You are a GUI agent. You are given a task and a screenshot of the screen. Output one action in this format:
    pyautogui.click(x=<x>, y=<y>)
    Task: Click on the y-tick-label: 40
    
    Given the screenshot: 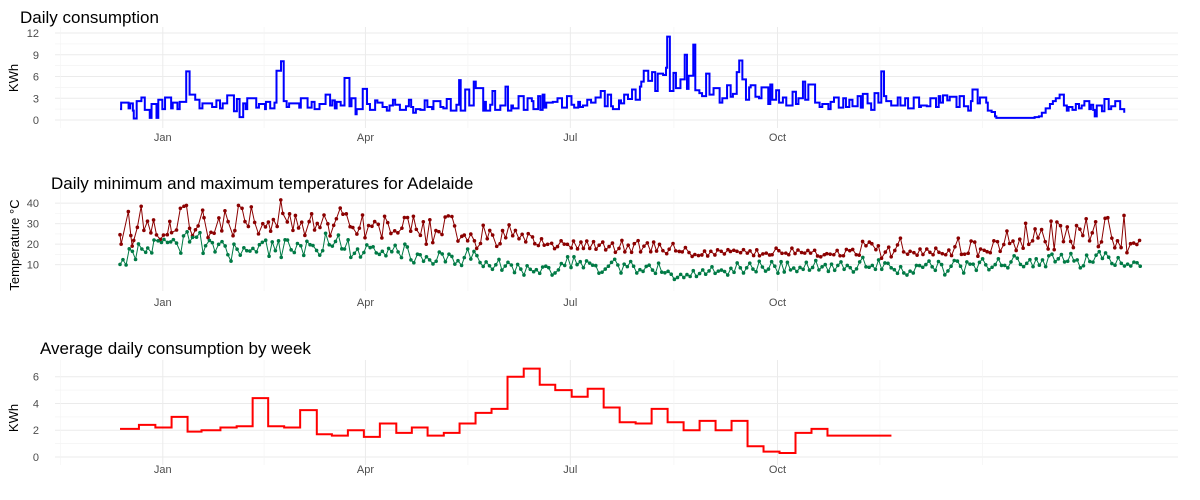 What is the action you would take?
    pyautogui.click(x=33, y=204)
    